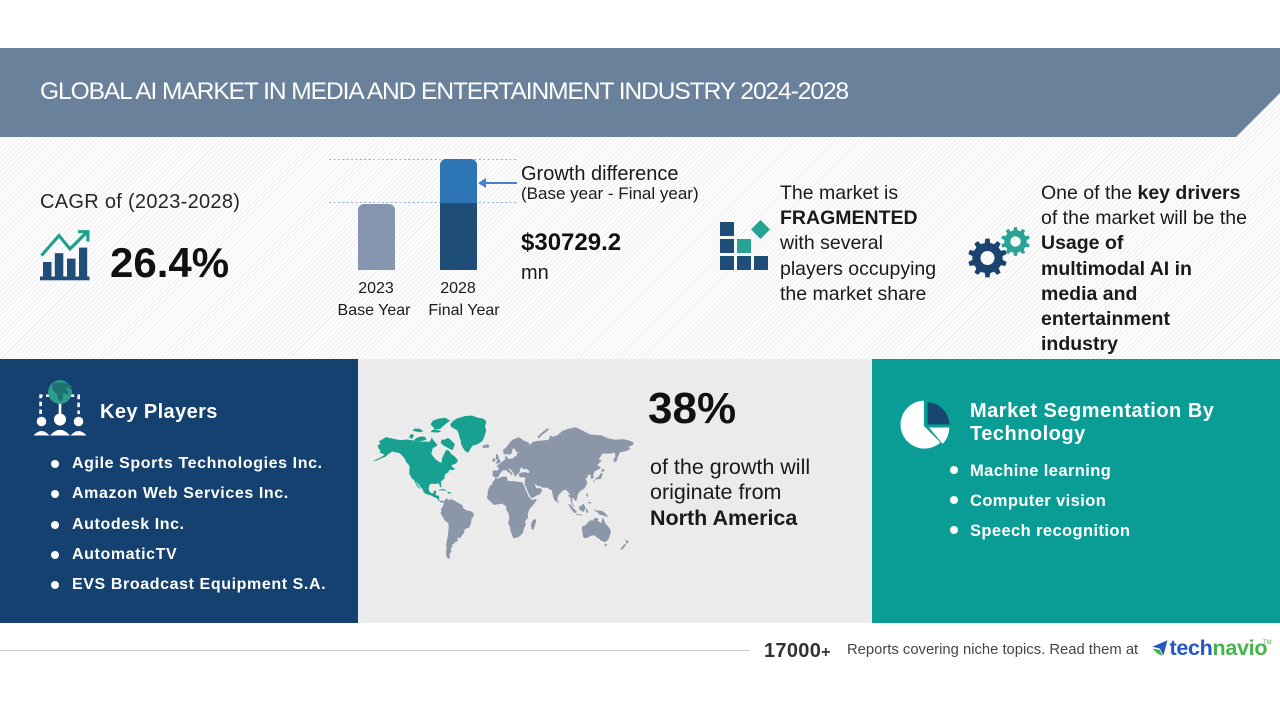 The image size is (1280, 720). Describe the element at coordinates (1267, 643) in the screenshot. I see `svg-text: TM` at that location.